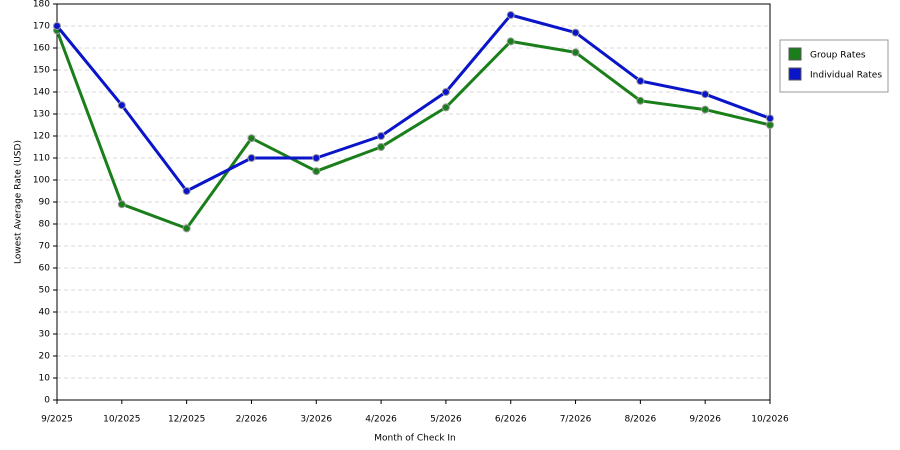  Describe the element at coordinates (121, 420) in the screenshot. I see `x-tick-label: 10/2025` at that location.